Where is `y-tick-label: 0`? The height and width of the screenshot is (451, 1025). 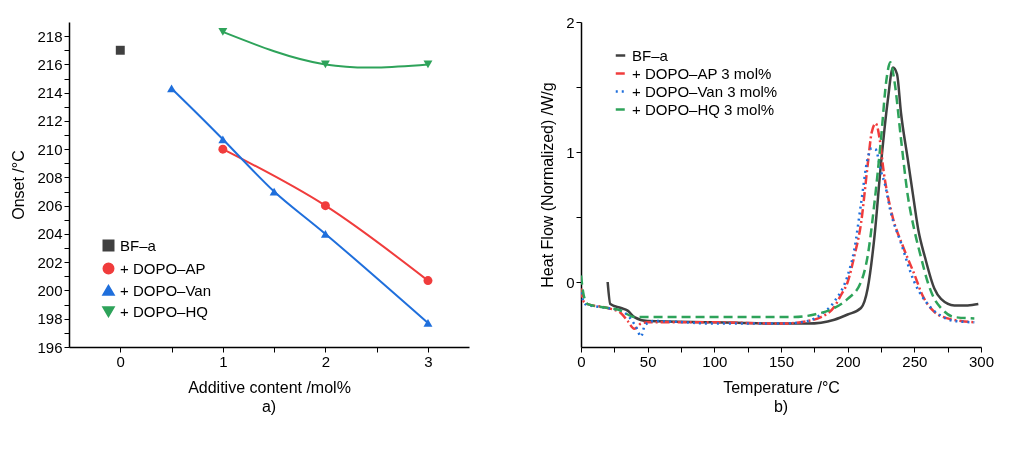
y-tick-label: 0 is located at coordinates (570, 282).